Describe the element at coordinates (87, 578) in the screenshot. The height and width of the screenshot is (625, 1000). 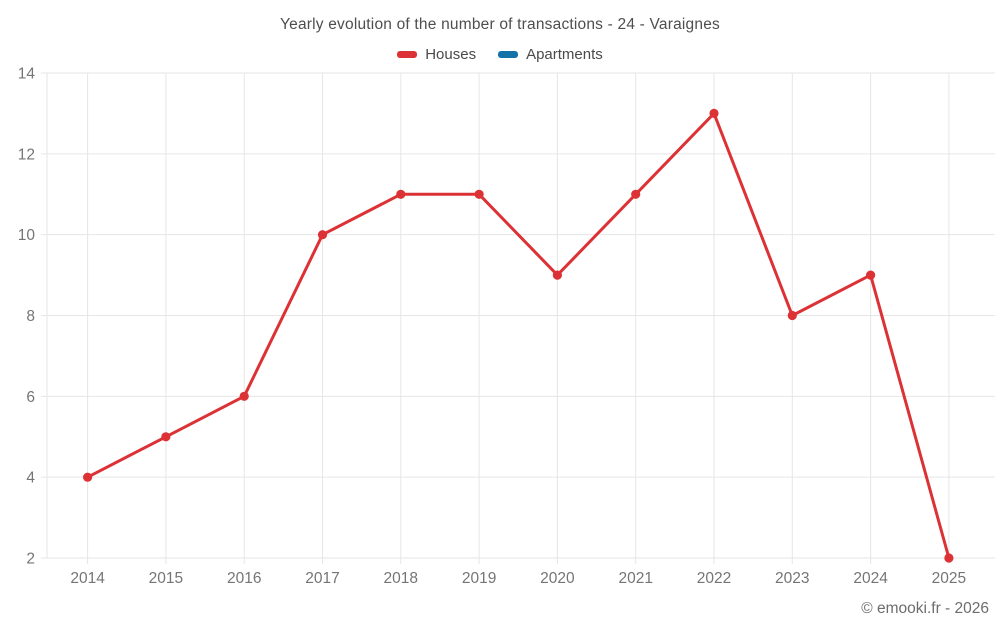
I see `x-axis-tick-label: 2014` at that location.